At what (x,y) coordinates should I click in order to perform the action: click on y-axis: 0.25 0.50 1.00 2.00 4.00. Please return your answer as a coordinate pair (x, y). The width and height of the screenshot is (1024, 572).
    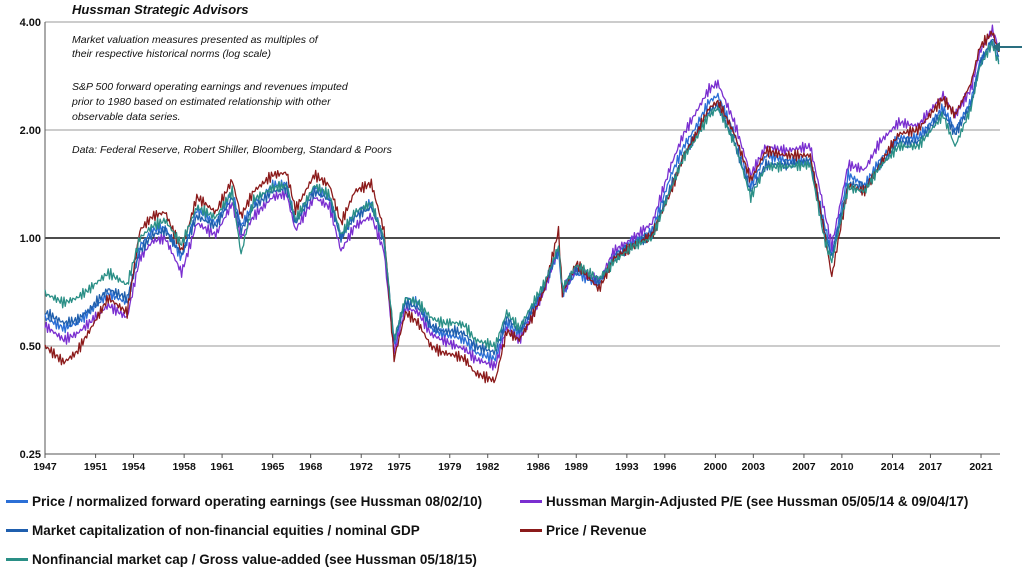
    Looking at the image, I should click on (30, 239).